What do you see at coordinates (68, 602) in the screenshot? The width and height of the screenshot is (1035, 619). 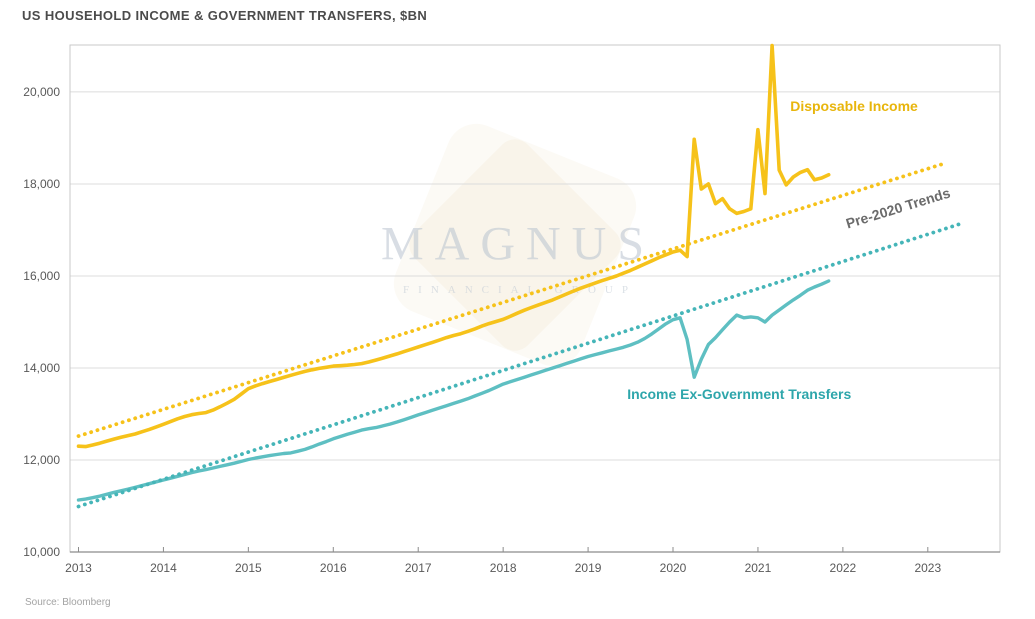 I see `source-note: Source: Bloomberg` at bounding box center [68, 602].